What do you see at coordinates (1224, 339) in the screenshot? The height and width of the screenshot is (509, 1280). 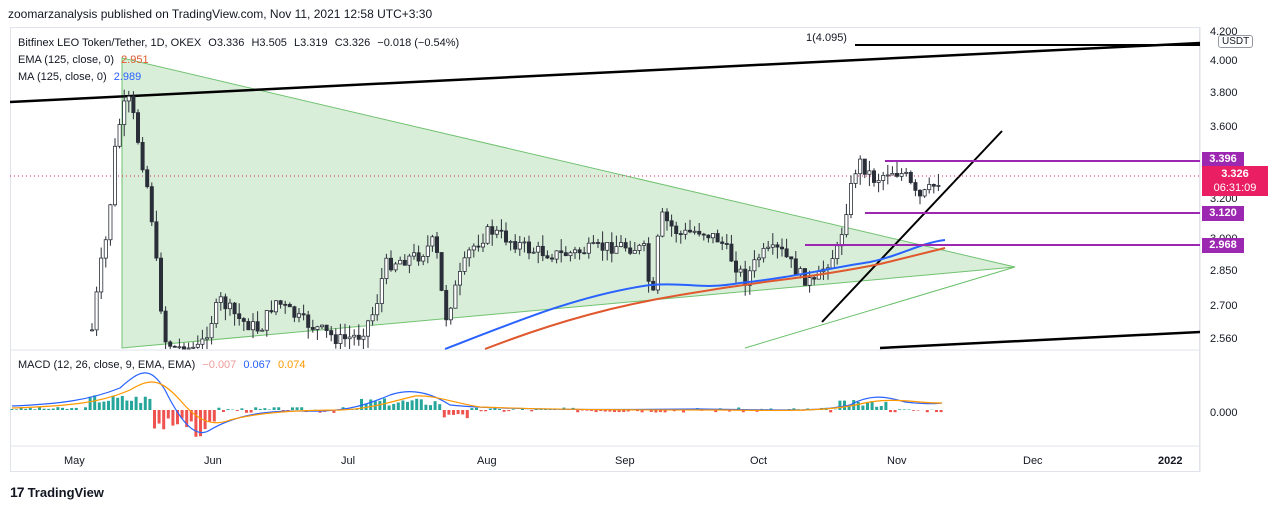 I see `y-tick: 2.560` at bounding box center [1224, 339].